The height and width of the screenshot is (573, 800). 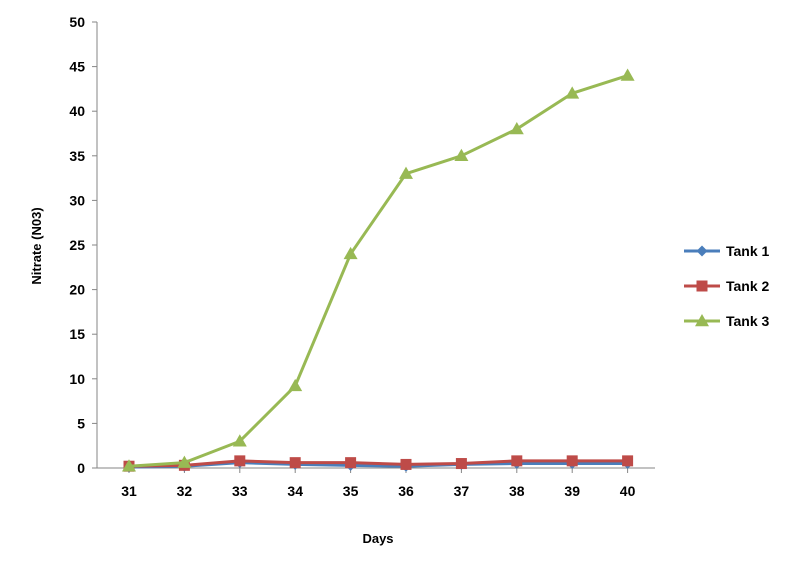 I want to click on y-tick-label: 25, so click(x=77, y=245).